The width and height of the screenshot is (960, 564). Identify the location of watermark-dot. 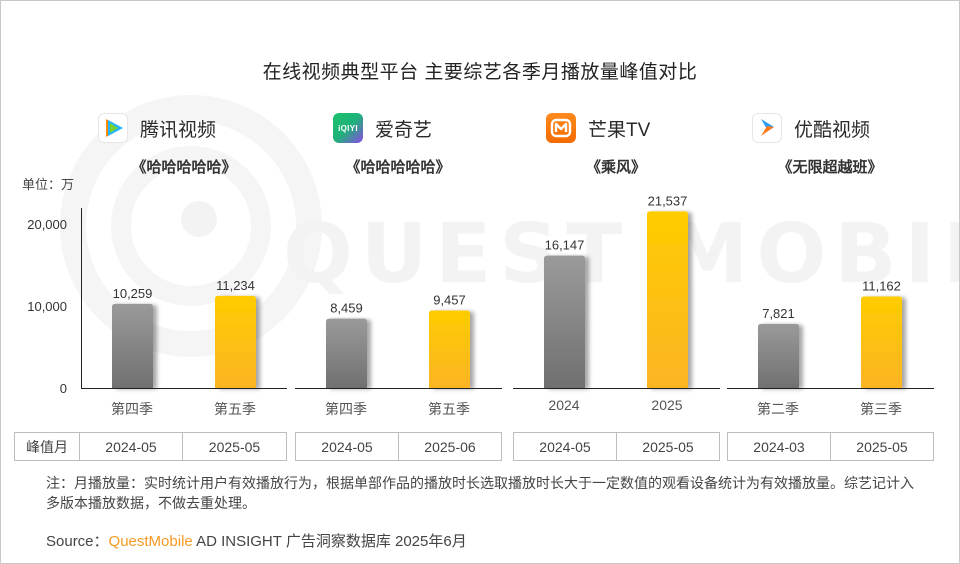
(199, 219).